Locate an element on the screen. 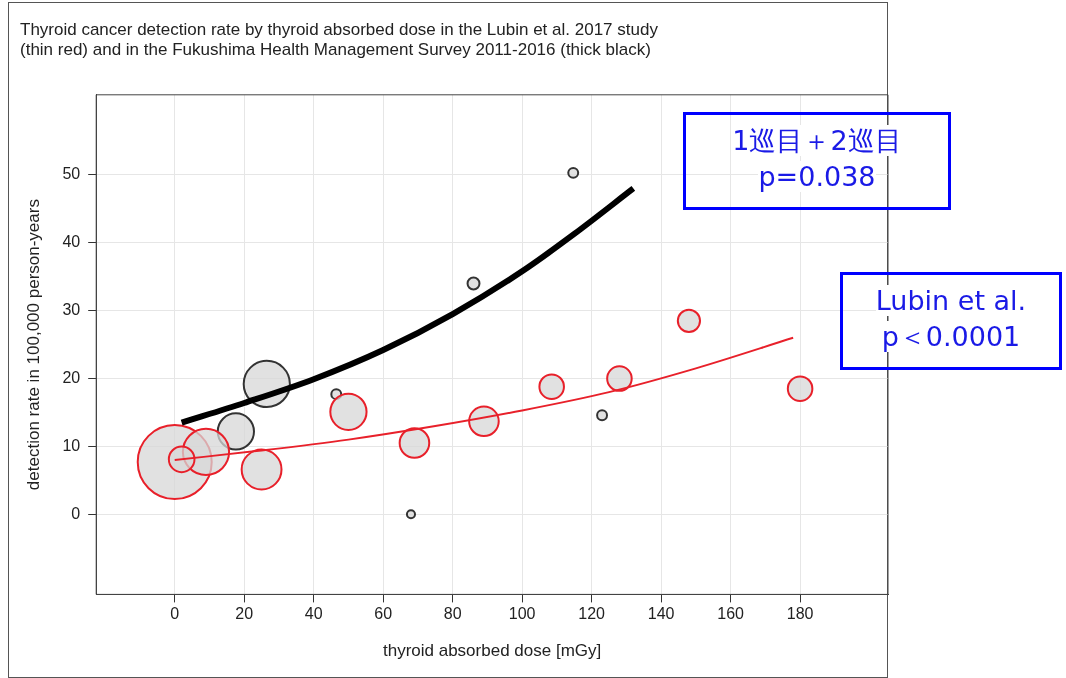 The width and height of the screenshot is (1066, 678). y-tick-label: 50 is located at coordinates (71, 174).